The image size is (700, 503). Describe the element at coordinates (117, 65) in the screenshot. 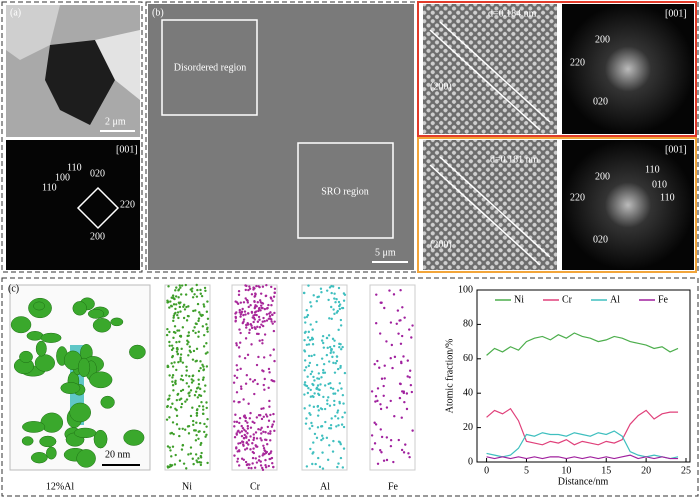

I see `grain` at that location.